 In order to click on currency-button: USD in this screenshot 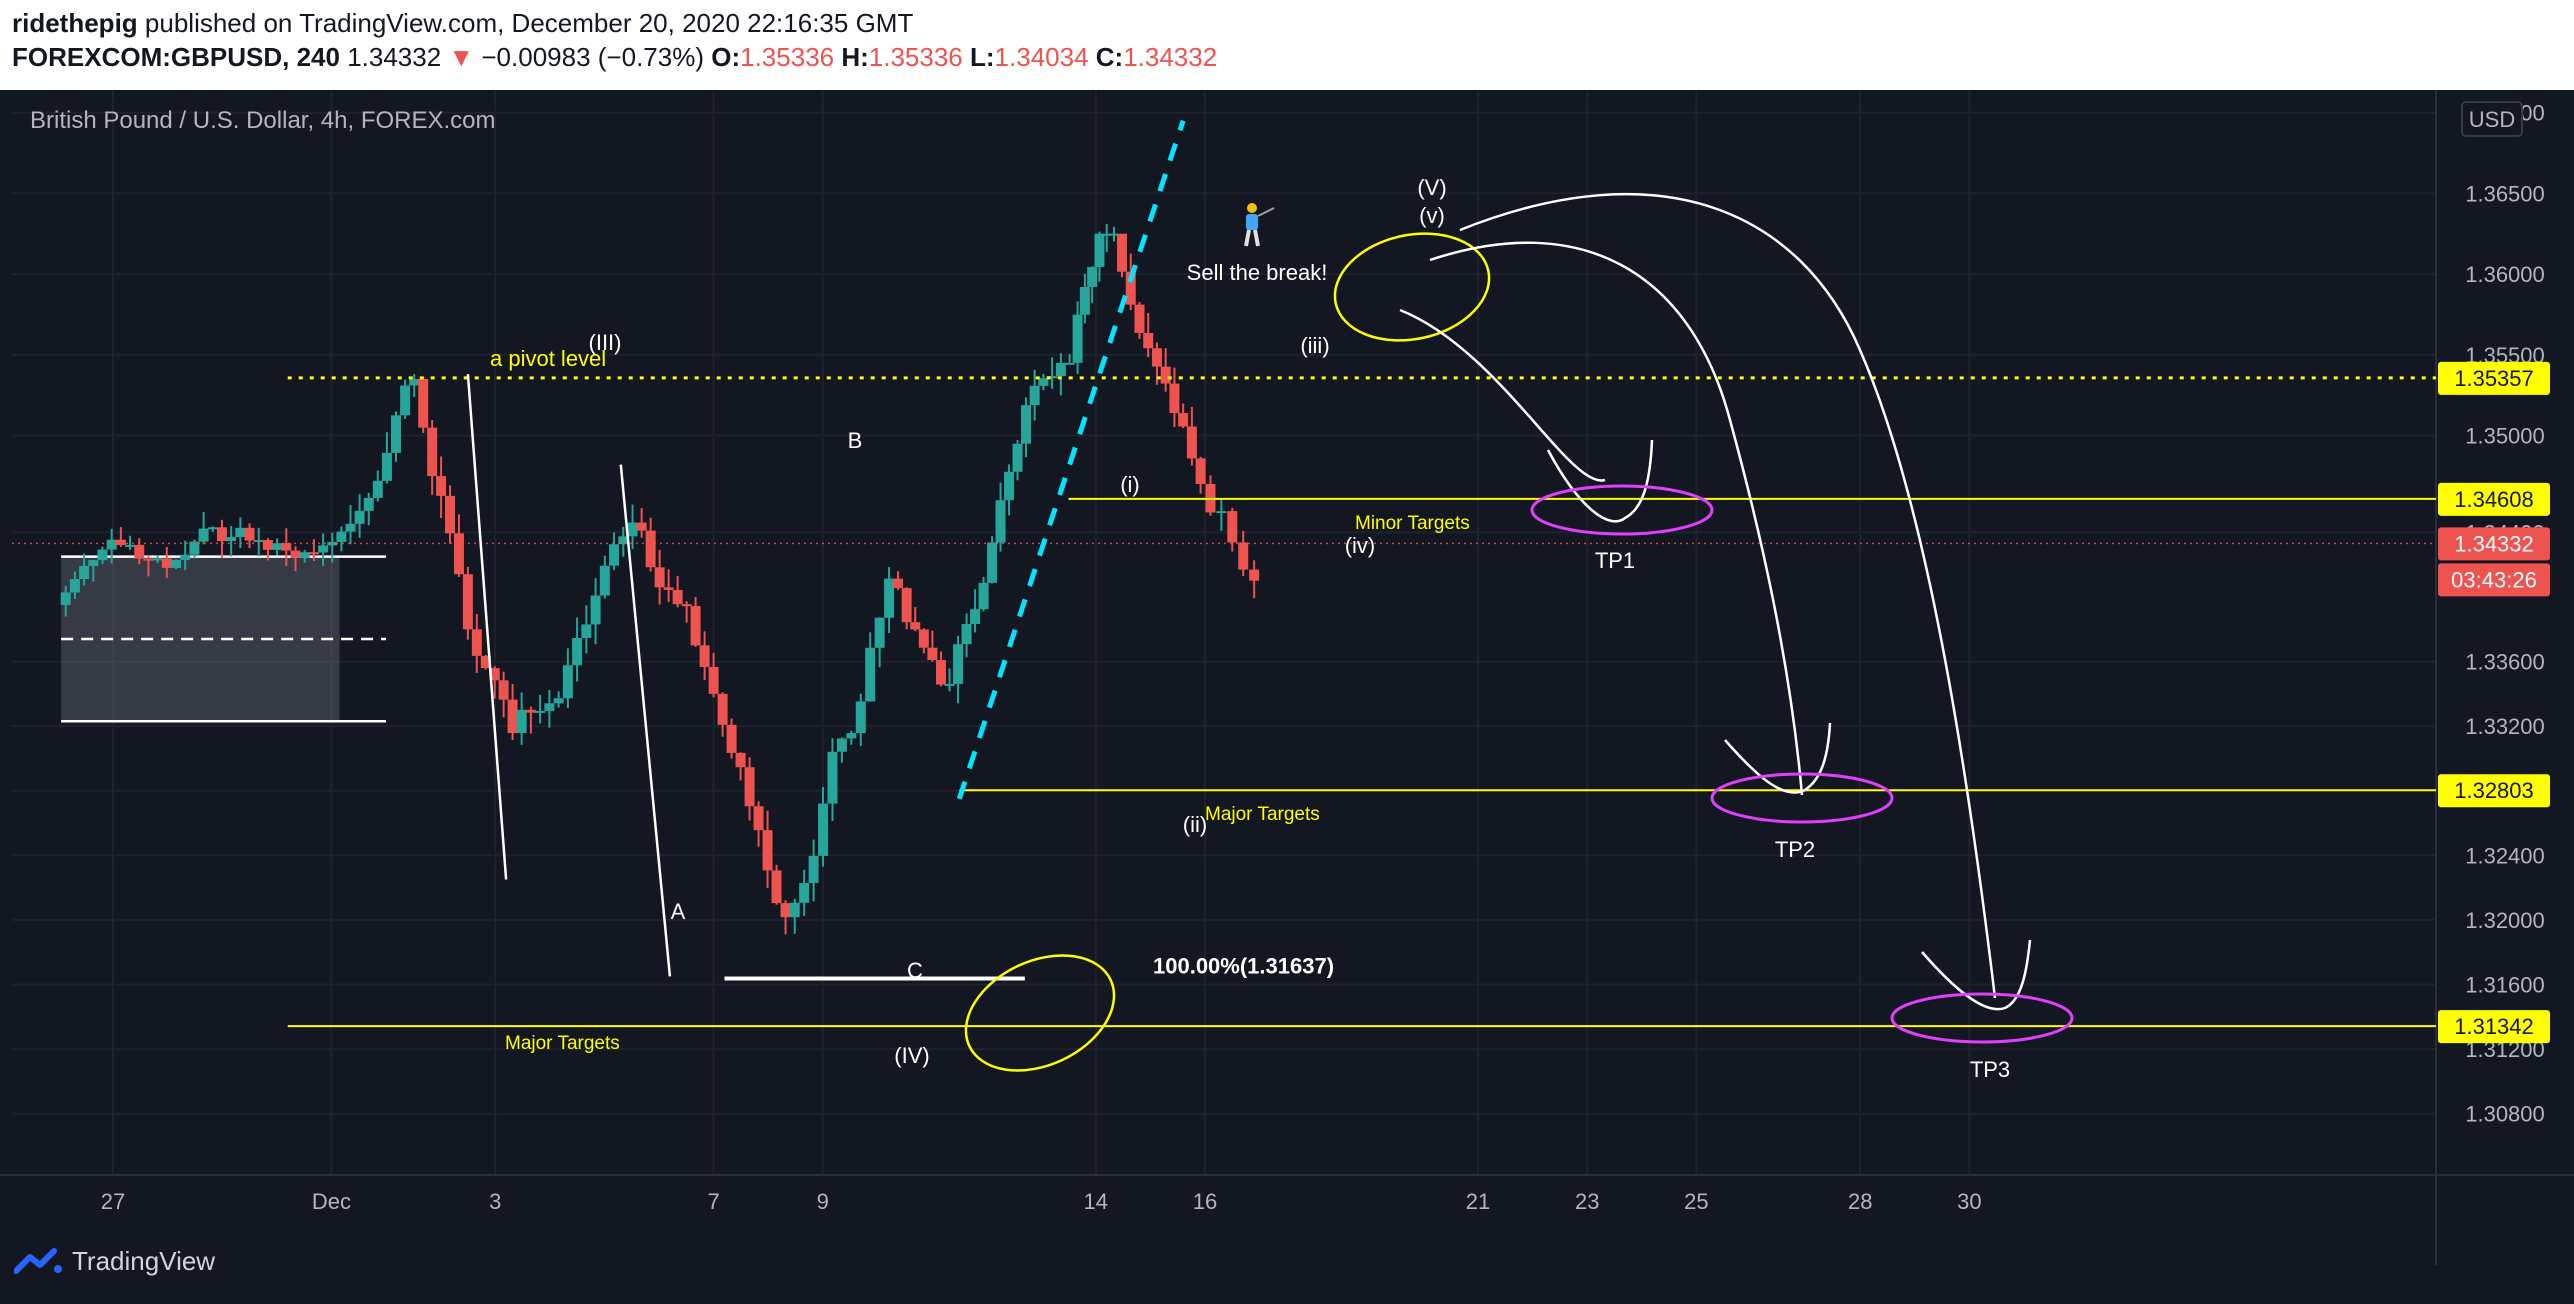, I will do `click(2492, 119)`.